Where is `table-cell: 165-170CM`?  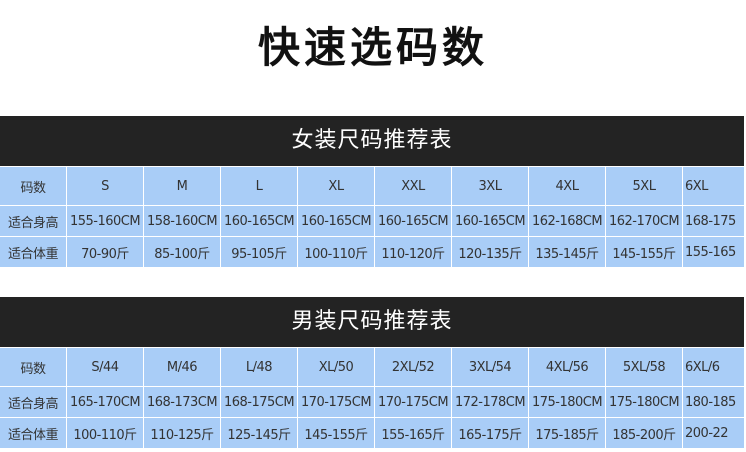 table-cell: 165-170CM is located at coordinates (104, 402).